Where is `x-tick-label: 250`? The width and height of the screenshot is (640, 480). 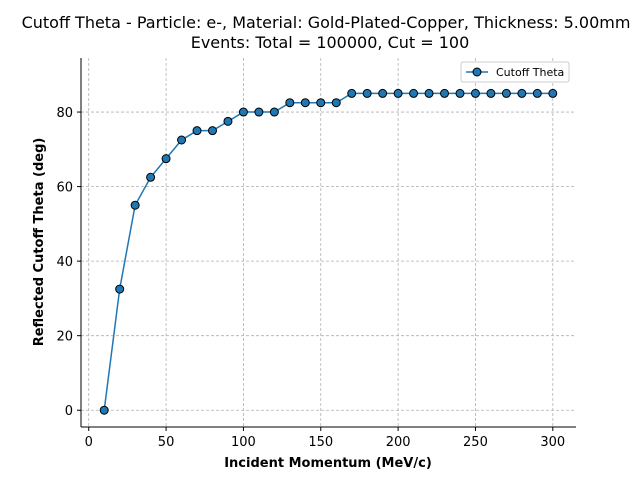 x-tick-label: 250 is located at coordinates (475, 442).